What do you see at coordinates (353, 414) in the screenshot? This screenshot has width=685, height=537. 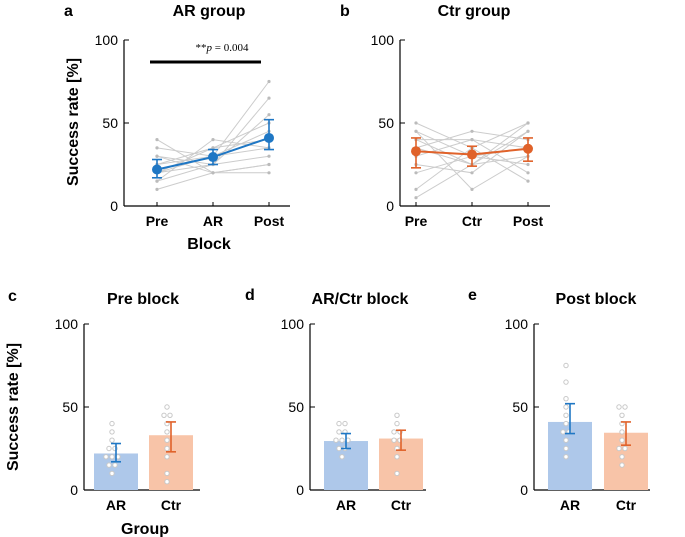 I see `plot-area-d: 0 50 100 AR Ctr` at bounding box center [353, 414].